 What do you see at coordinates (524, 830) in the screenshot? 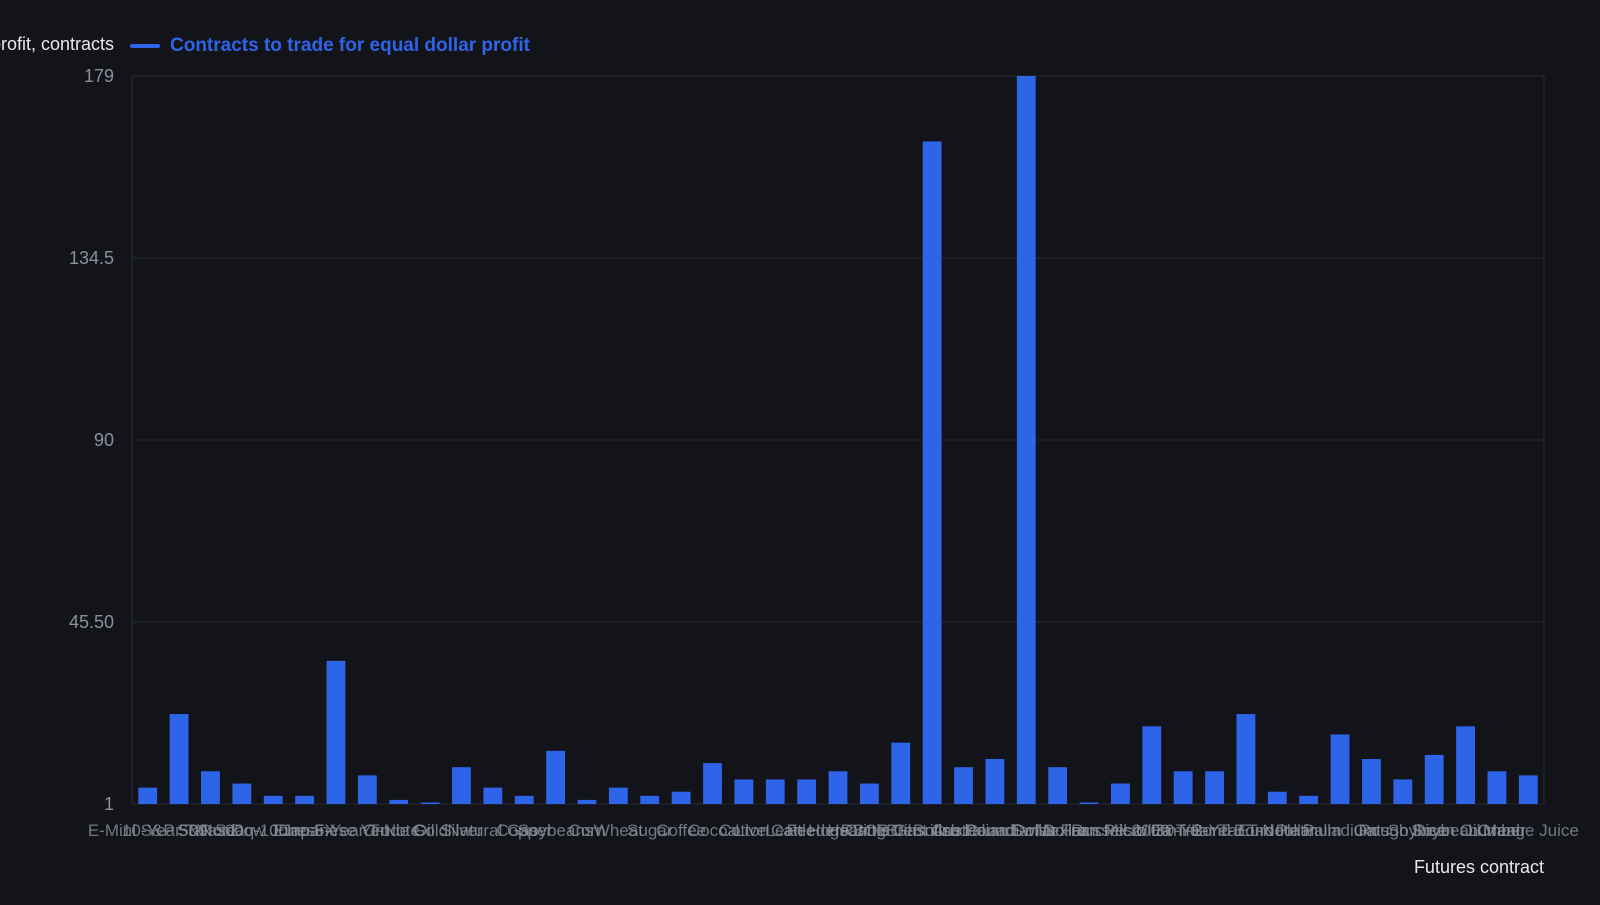
I see `x-tick-label: Copper` at bounding box center [524, 830].